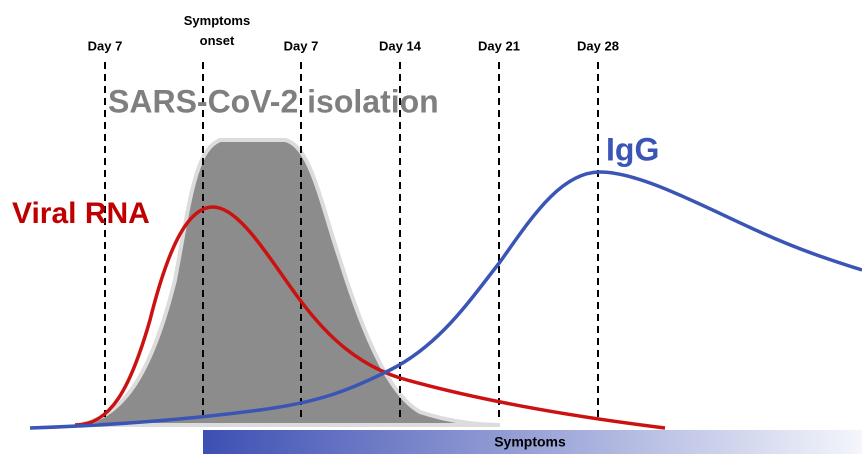 The image size is (862, 454). I want to click on igg-label: IgG, so click(632, 149).